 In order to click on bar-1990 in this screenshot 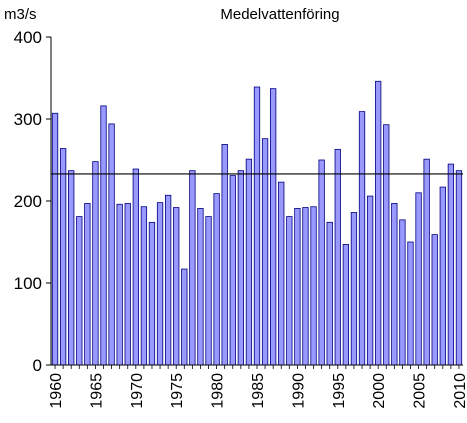, I will do `click(297, 286)`.